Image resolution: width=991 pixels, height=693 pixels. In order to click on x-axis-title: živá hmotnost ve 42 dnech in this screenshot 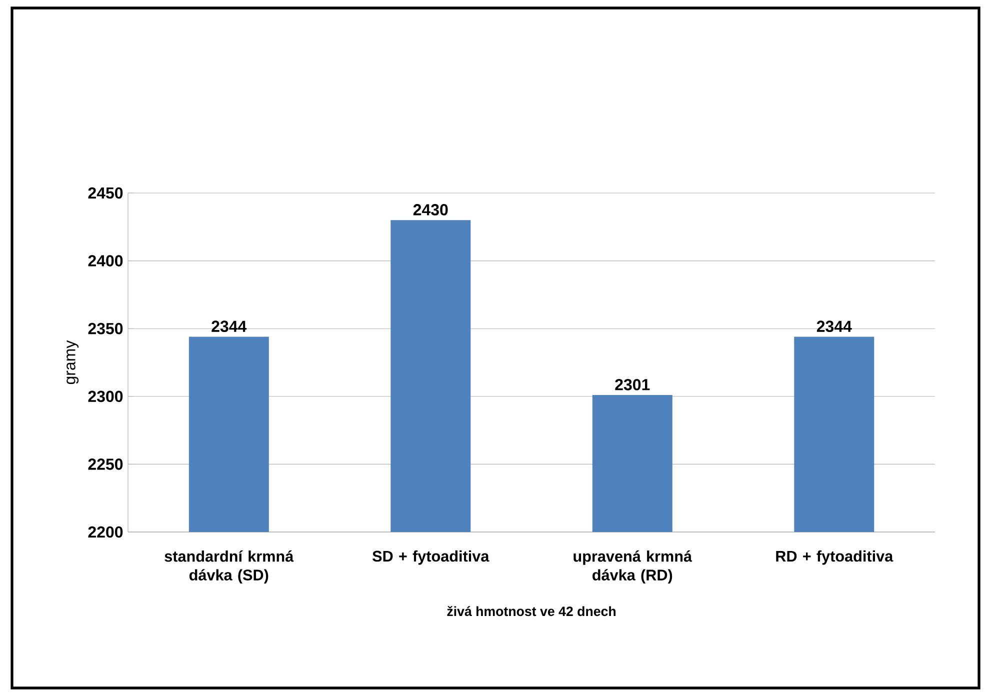, I will do `click(531, 611)`.